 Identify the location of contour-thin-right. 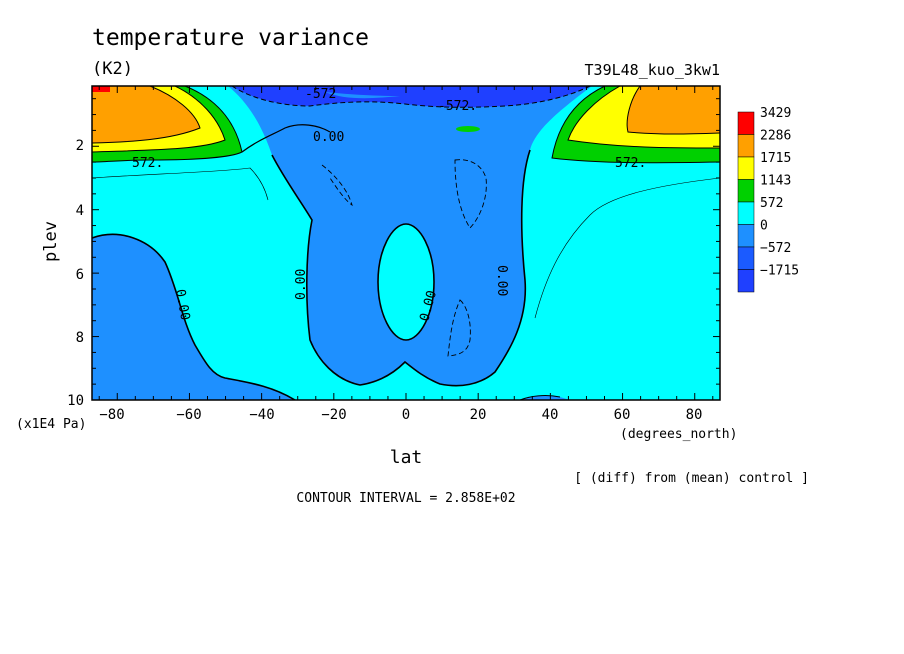
(627, 248).